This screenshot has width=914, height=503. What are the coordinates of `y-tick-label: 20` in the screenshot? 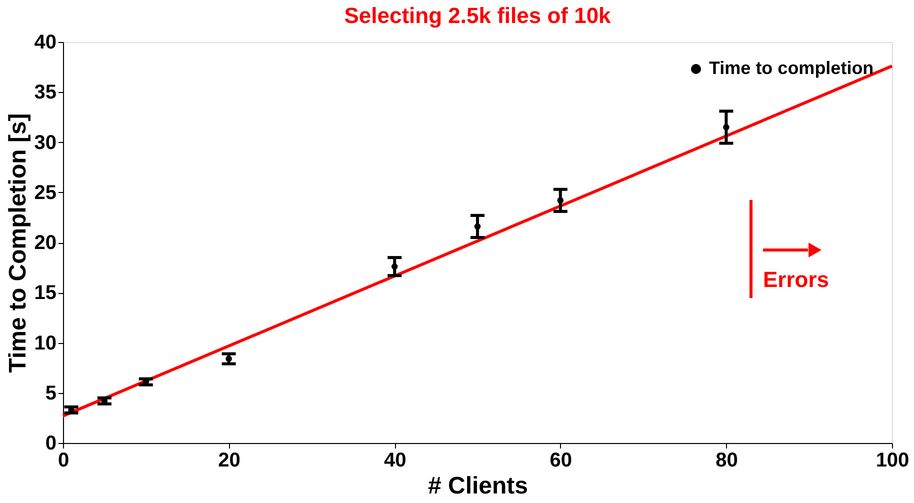 It's located at (45, 243).